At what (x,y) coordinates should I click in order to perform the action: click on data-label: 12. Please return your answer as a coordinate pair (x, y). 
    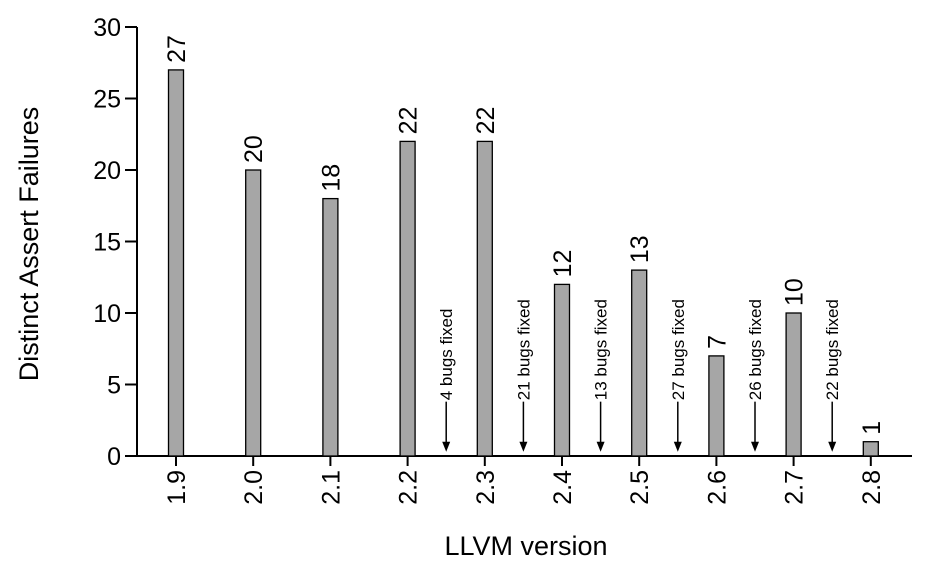
    Looking at the image, I should click on (563, 264).